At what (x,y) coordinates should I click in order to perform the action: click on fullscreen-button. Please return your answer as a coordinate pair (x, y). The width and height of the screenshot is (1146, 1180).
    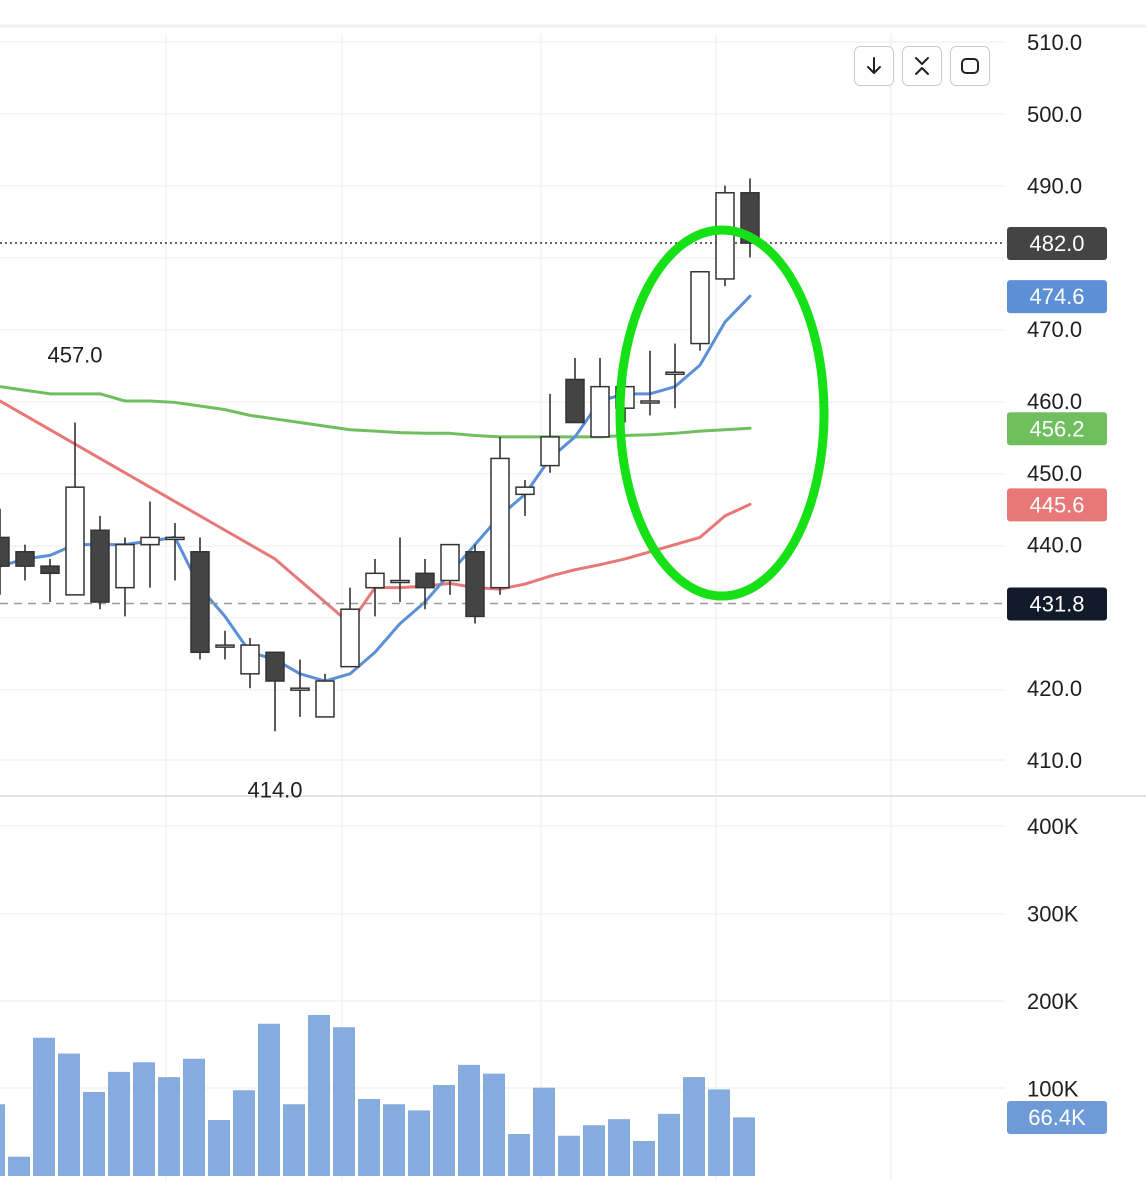
    Looking at the image, I should click on (970, 66).